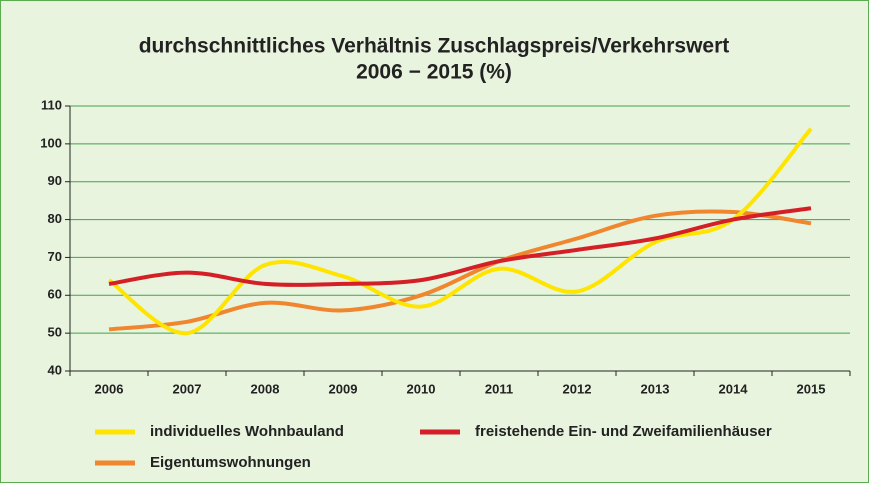 The image size is (869, 483). I want to click on legend-label: freistehende Ein- und Zweifamilienhäuser, so click(623, 431).